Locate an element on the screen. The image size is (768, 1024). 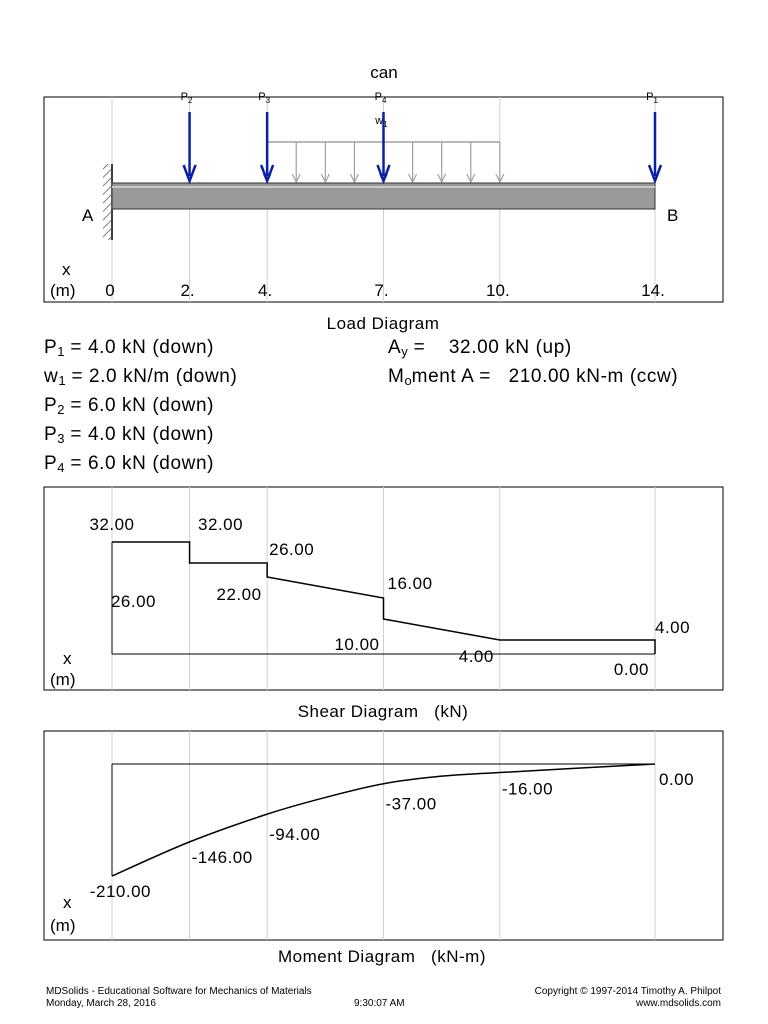
moment-gridlines is located at coordinates (383, 835).